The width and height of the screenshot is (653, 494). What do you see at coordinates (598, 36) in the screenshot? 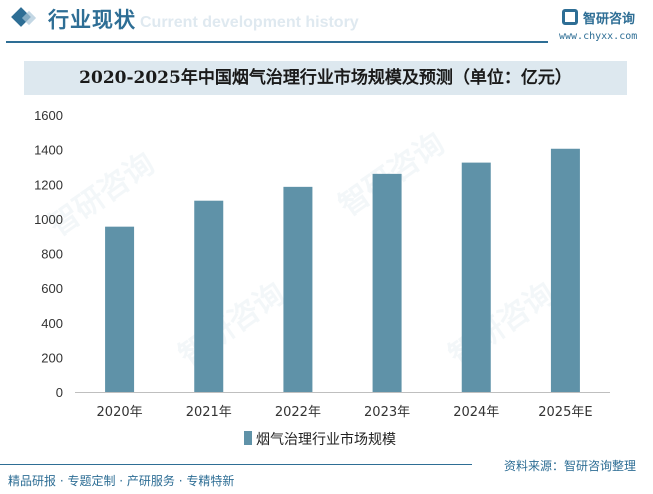
I see `brand-url: www.chyxx.com` at bounding box center [598, 36].